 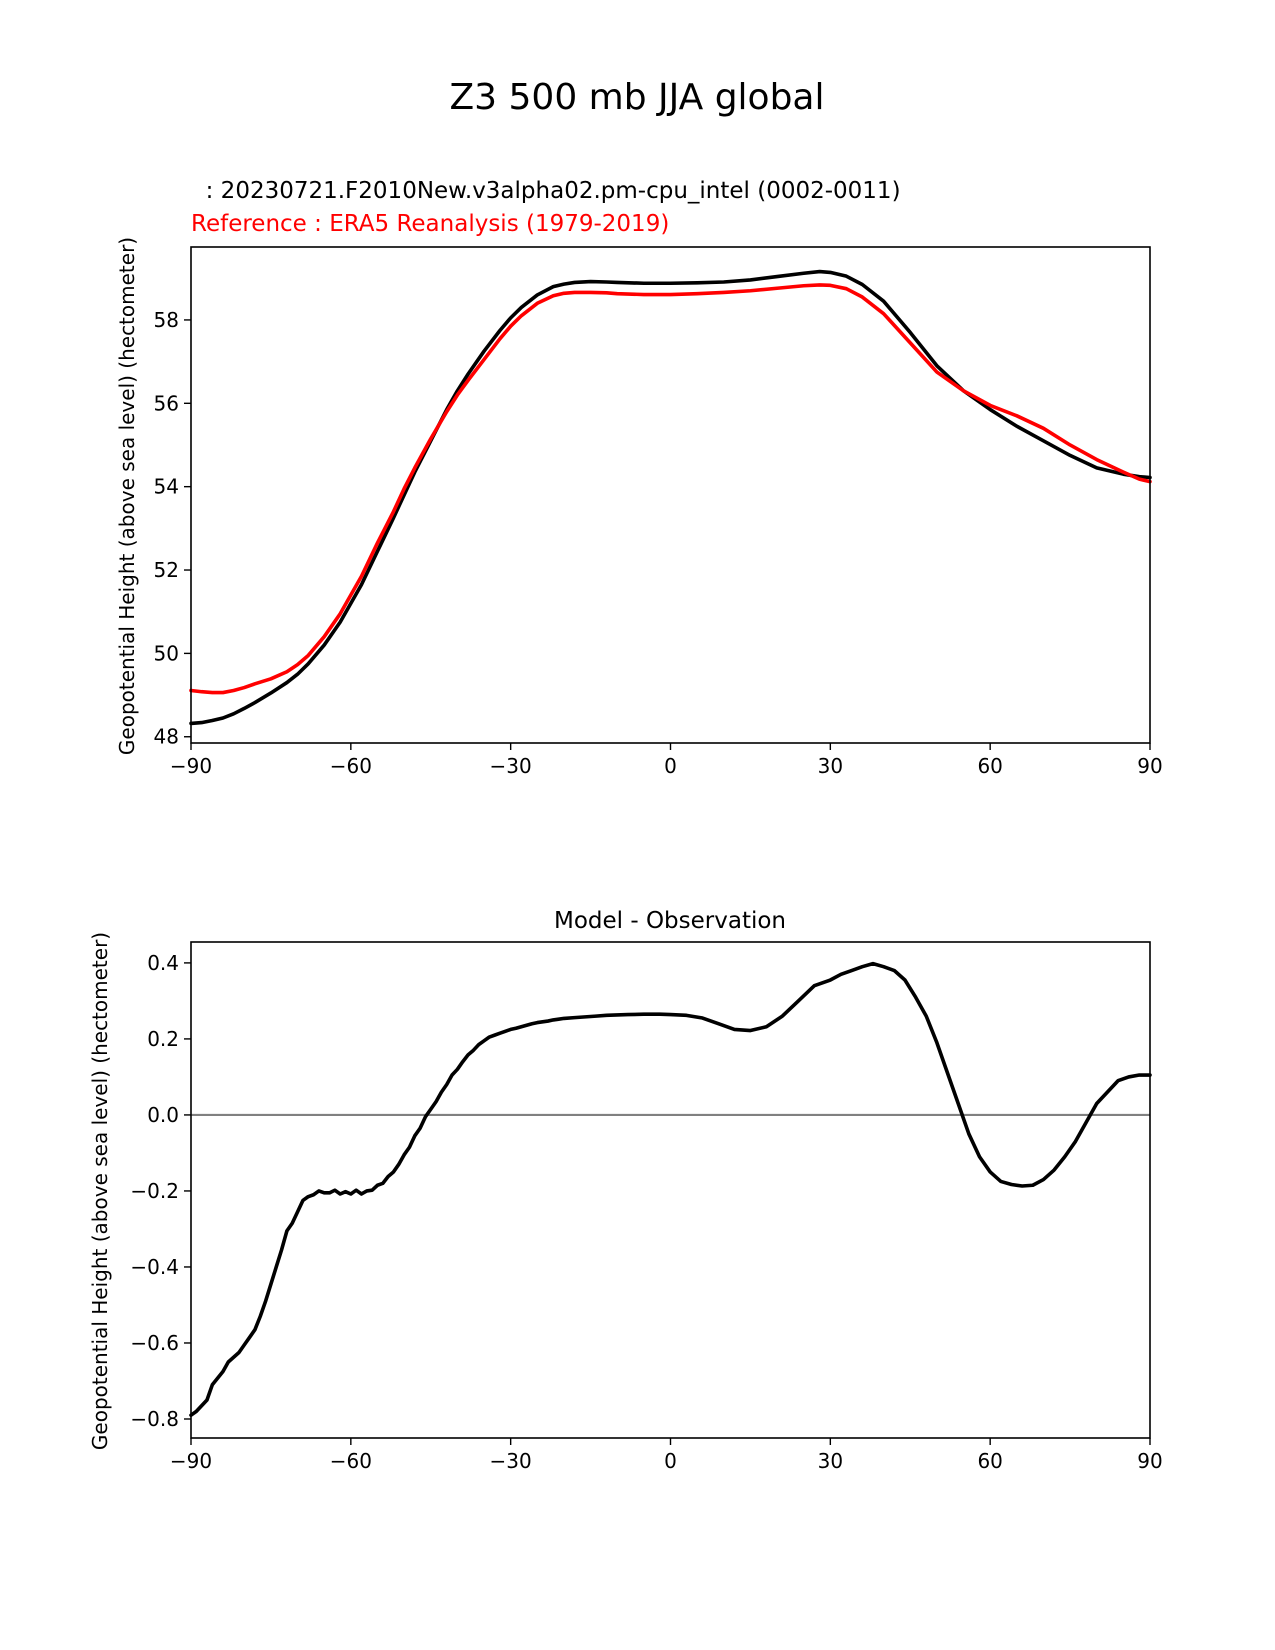 I want to click on y-tick-label: −0.2, so click(x=154, y=1191).